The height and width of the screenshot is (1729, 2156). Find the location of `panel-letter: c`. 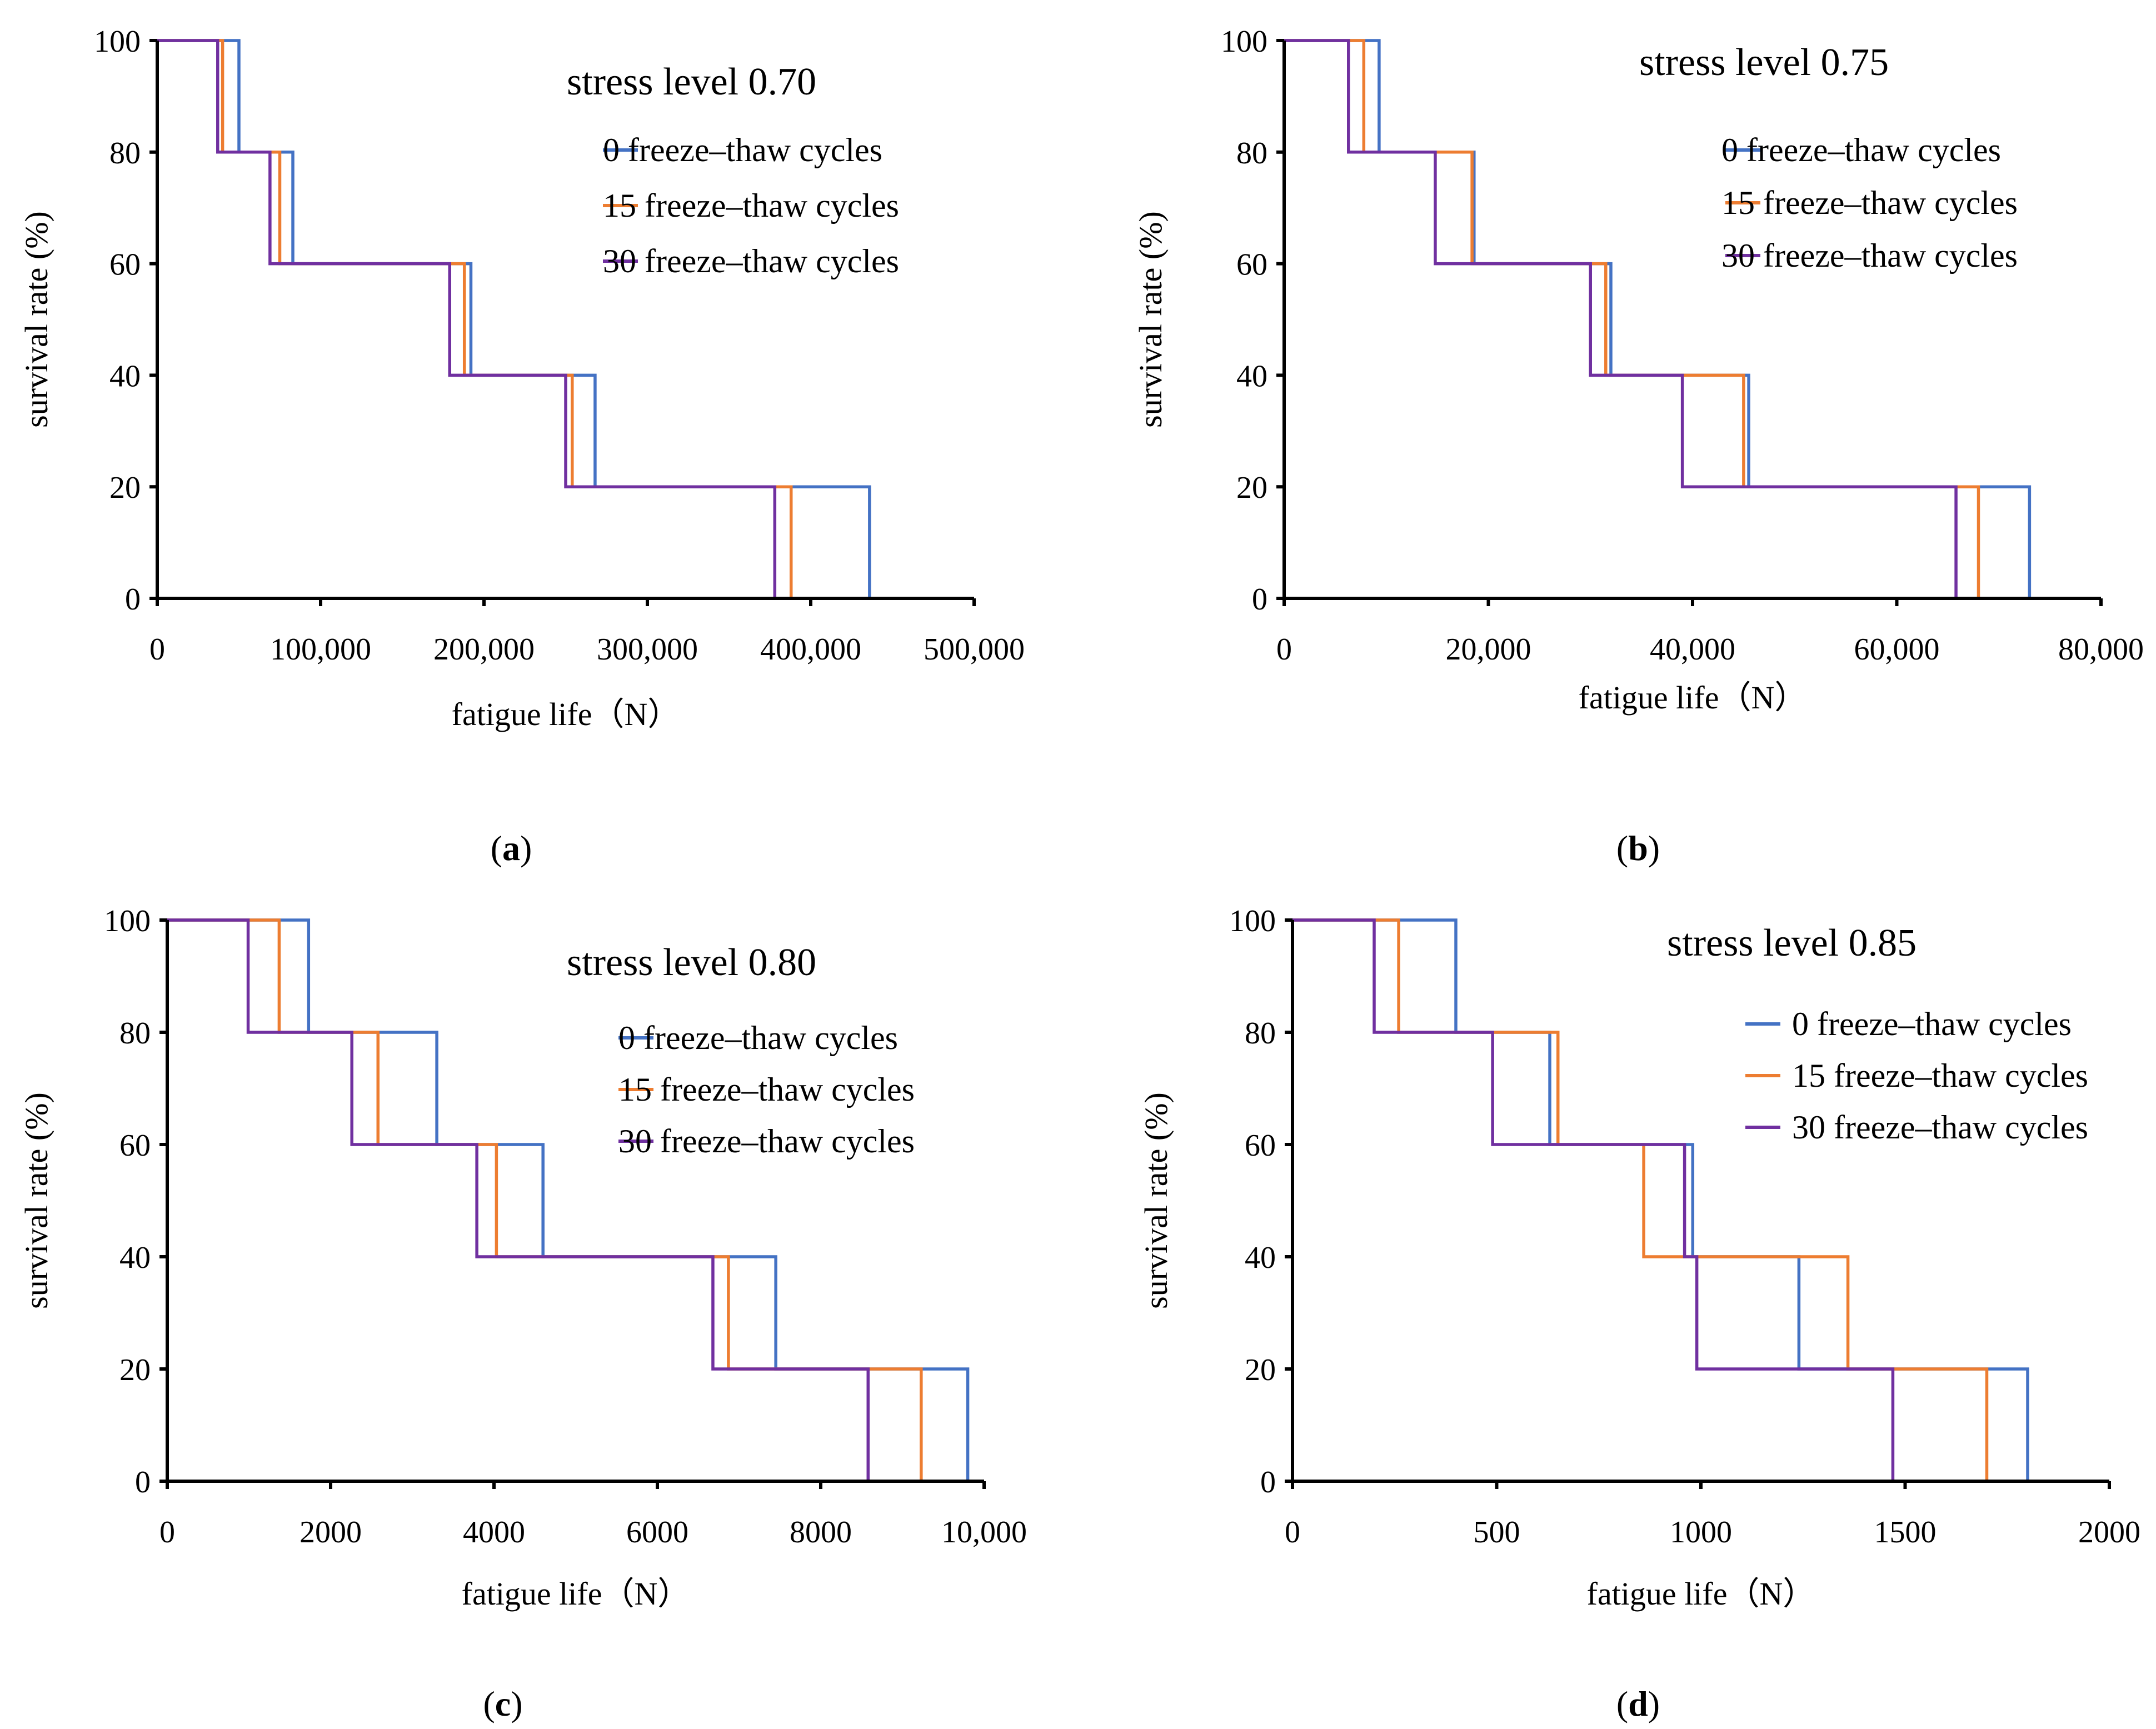

panel-letter: c is located at coordinates (503, 1703).